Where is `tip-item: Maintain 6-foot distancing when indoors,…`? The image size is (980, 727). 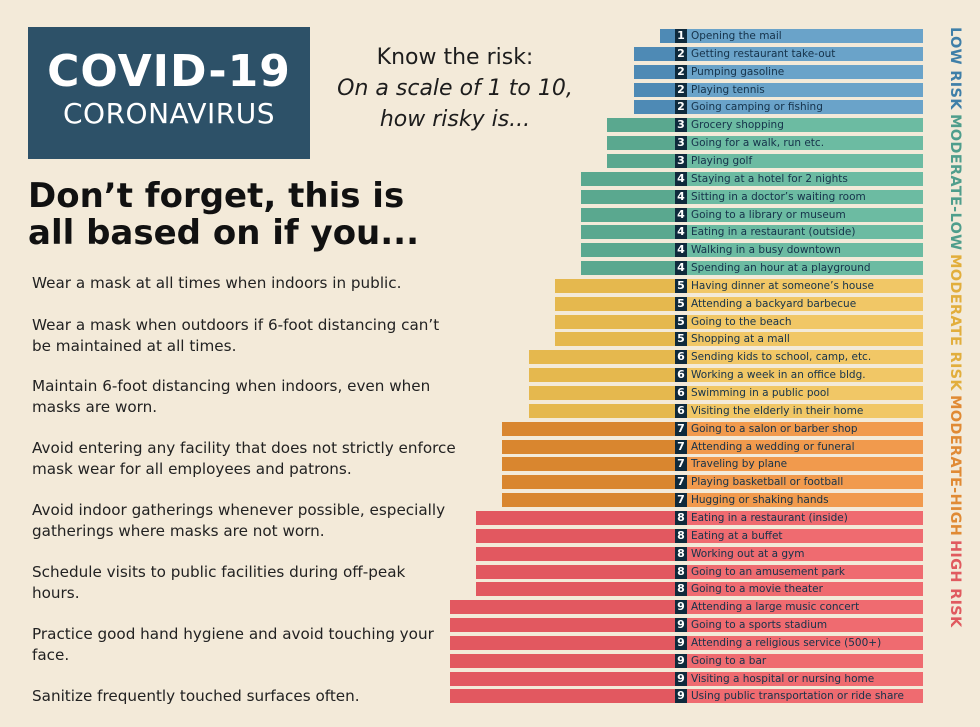
tip-item: Maintain 6-foot distancing when indoors,… is located at coordinates (231, 396).